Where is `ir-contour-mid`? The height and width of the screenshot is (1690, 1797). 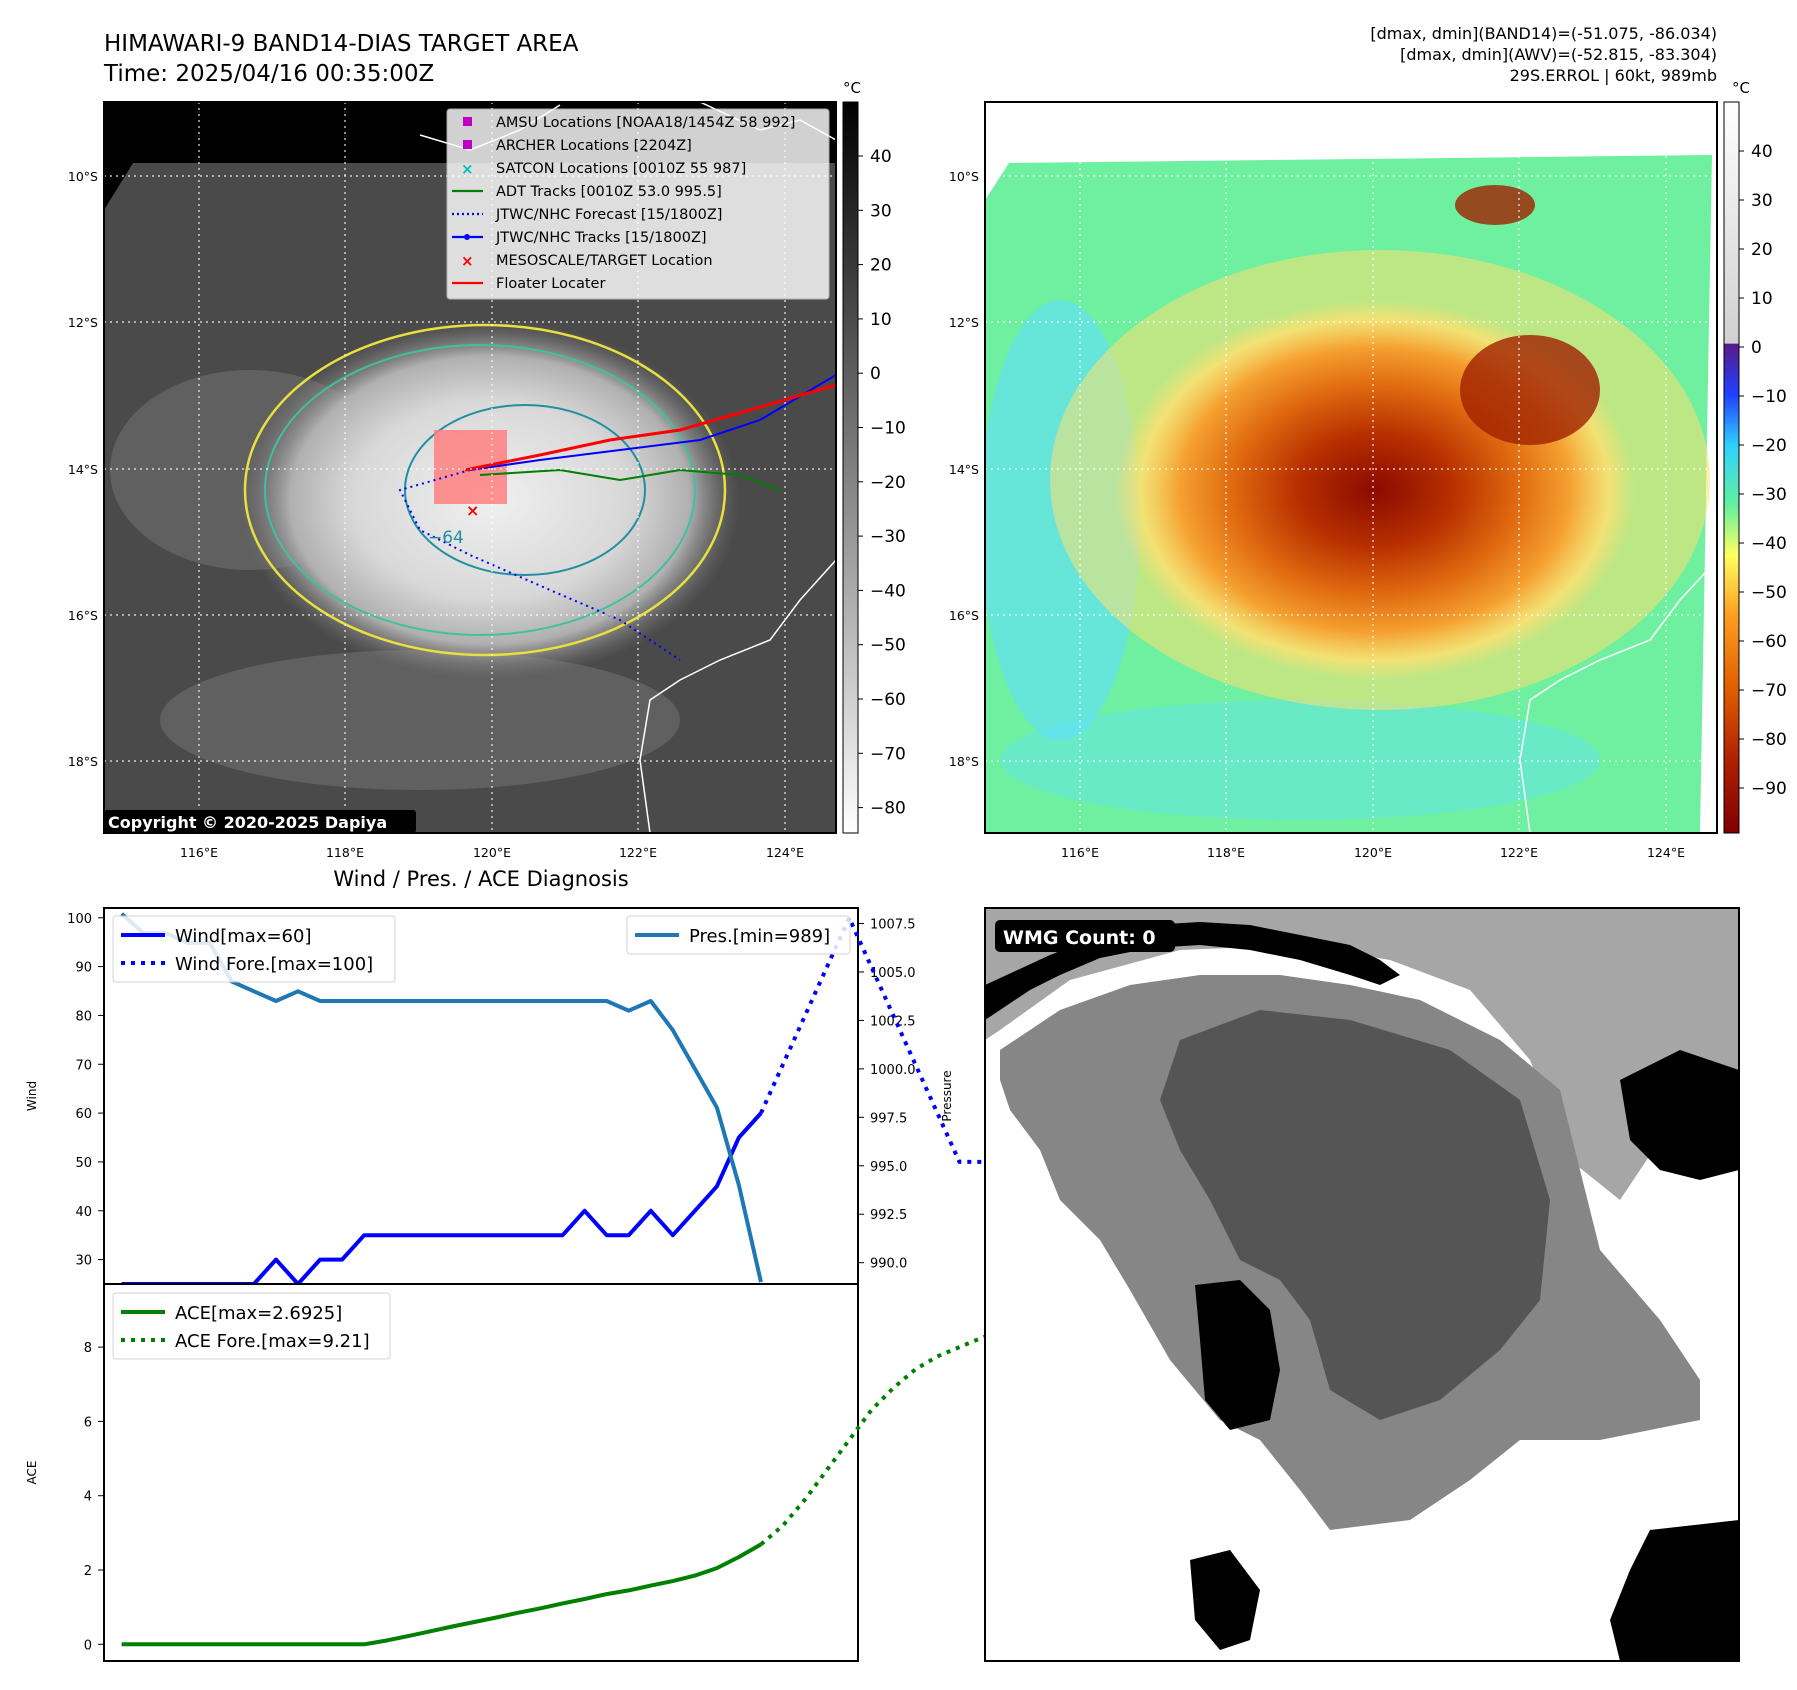
ir-contour-mid is located at coordinates (480, 490).